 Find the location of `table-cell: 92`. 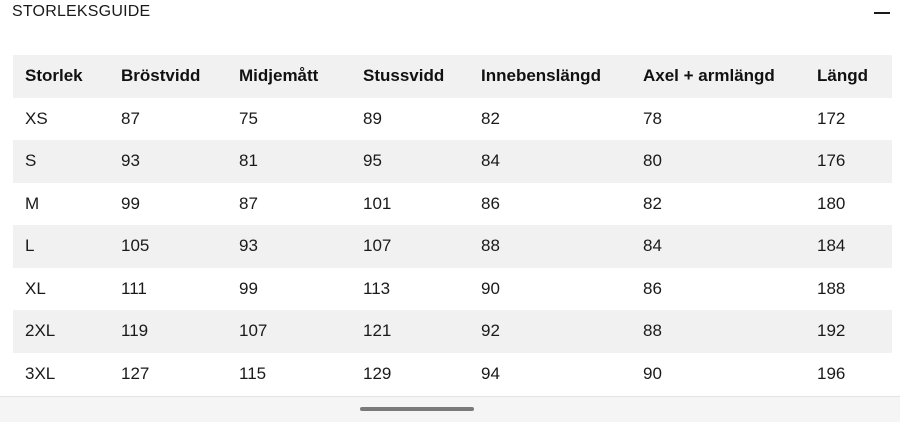

table-cell: 92 is located at coordinates (490, 331).